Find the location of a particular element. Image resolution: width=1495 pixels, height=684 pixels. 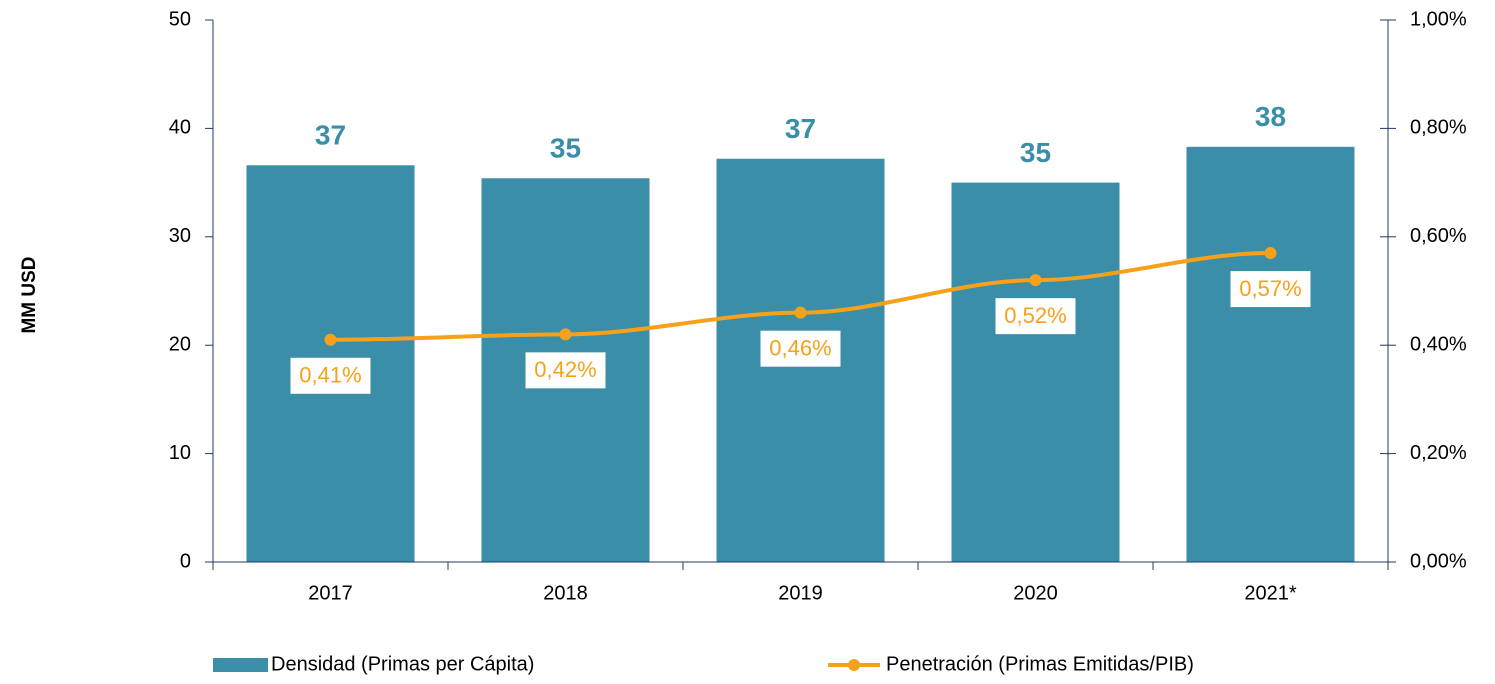

y-tick-label: 10 is located at coordinates (180, 453).